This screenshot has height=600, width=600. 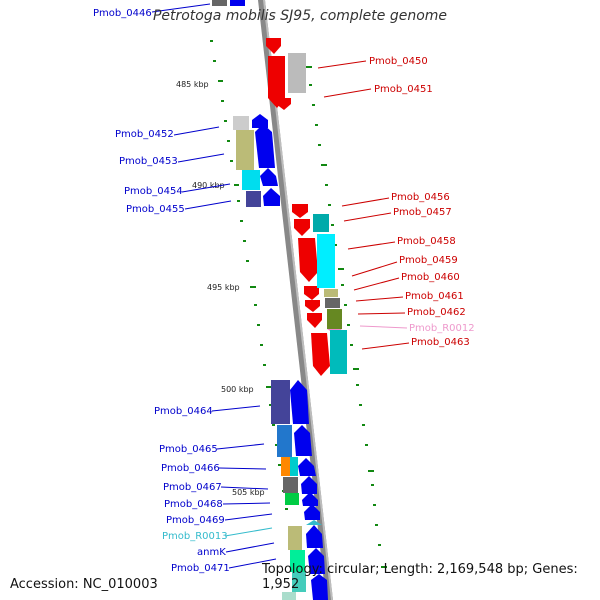 What do you see at coordinates (192, 84) in the screenshot?
I see `kbp-485: 485 kbp` at bounding box center [192, 84].